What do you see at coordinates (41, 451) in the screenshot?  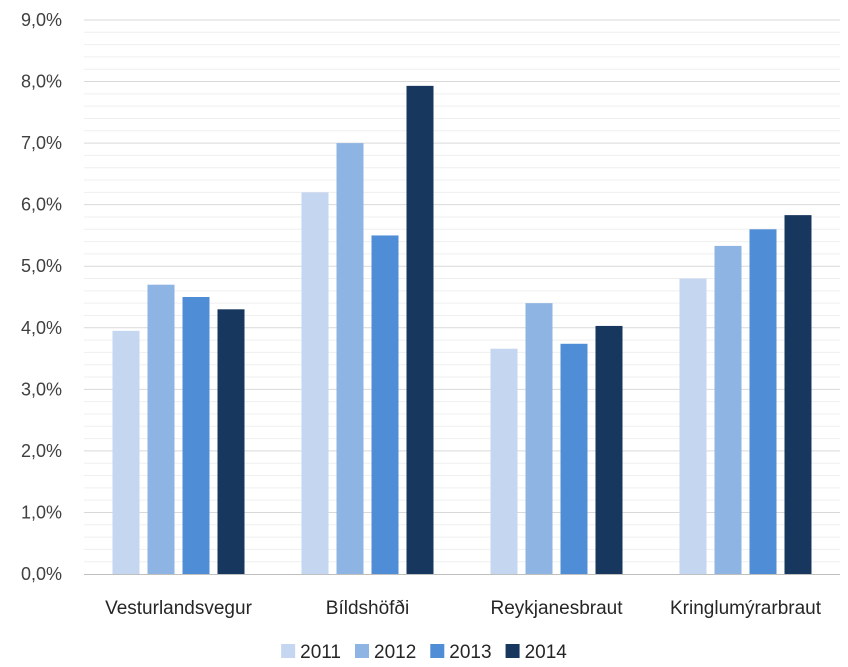 I see `y-tick-label: 2,0%` at bounding box center [41, 451].